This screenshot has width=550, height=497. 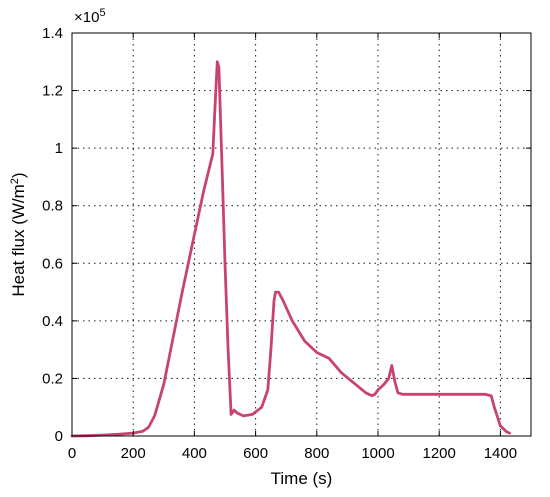 I want to click on y-tick-label: 0.6, so click(x=52, y=263).